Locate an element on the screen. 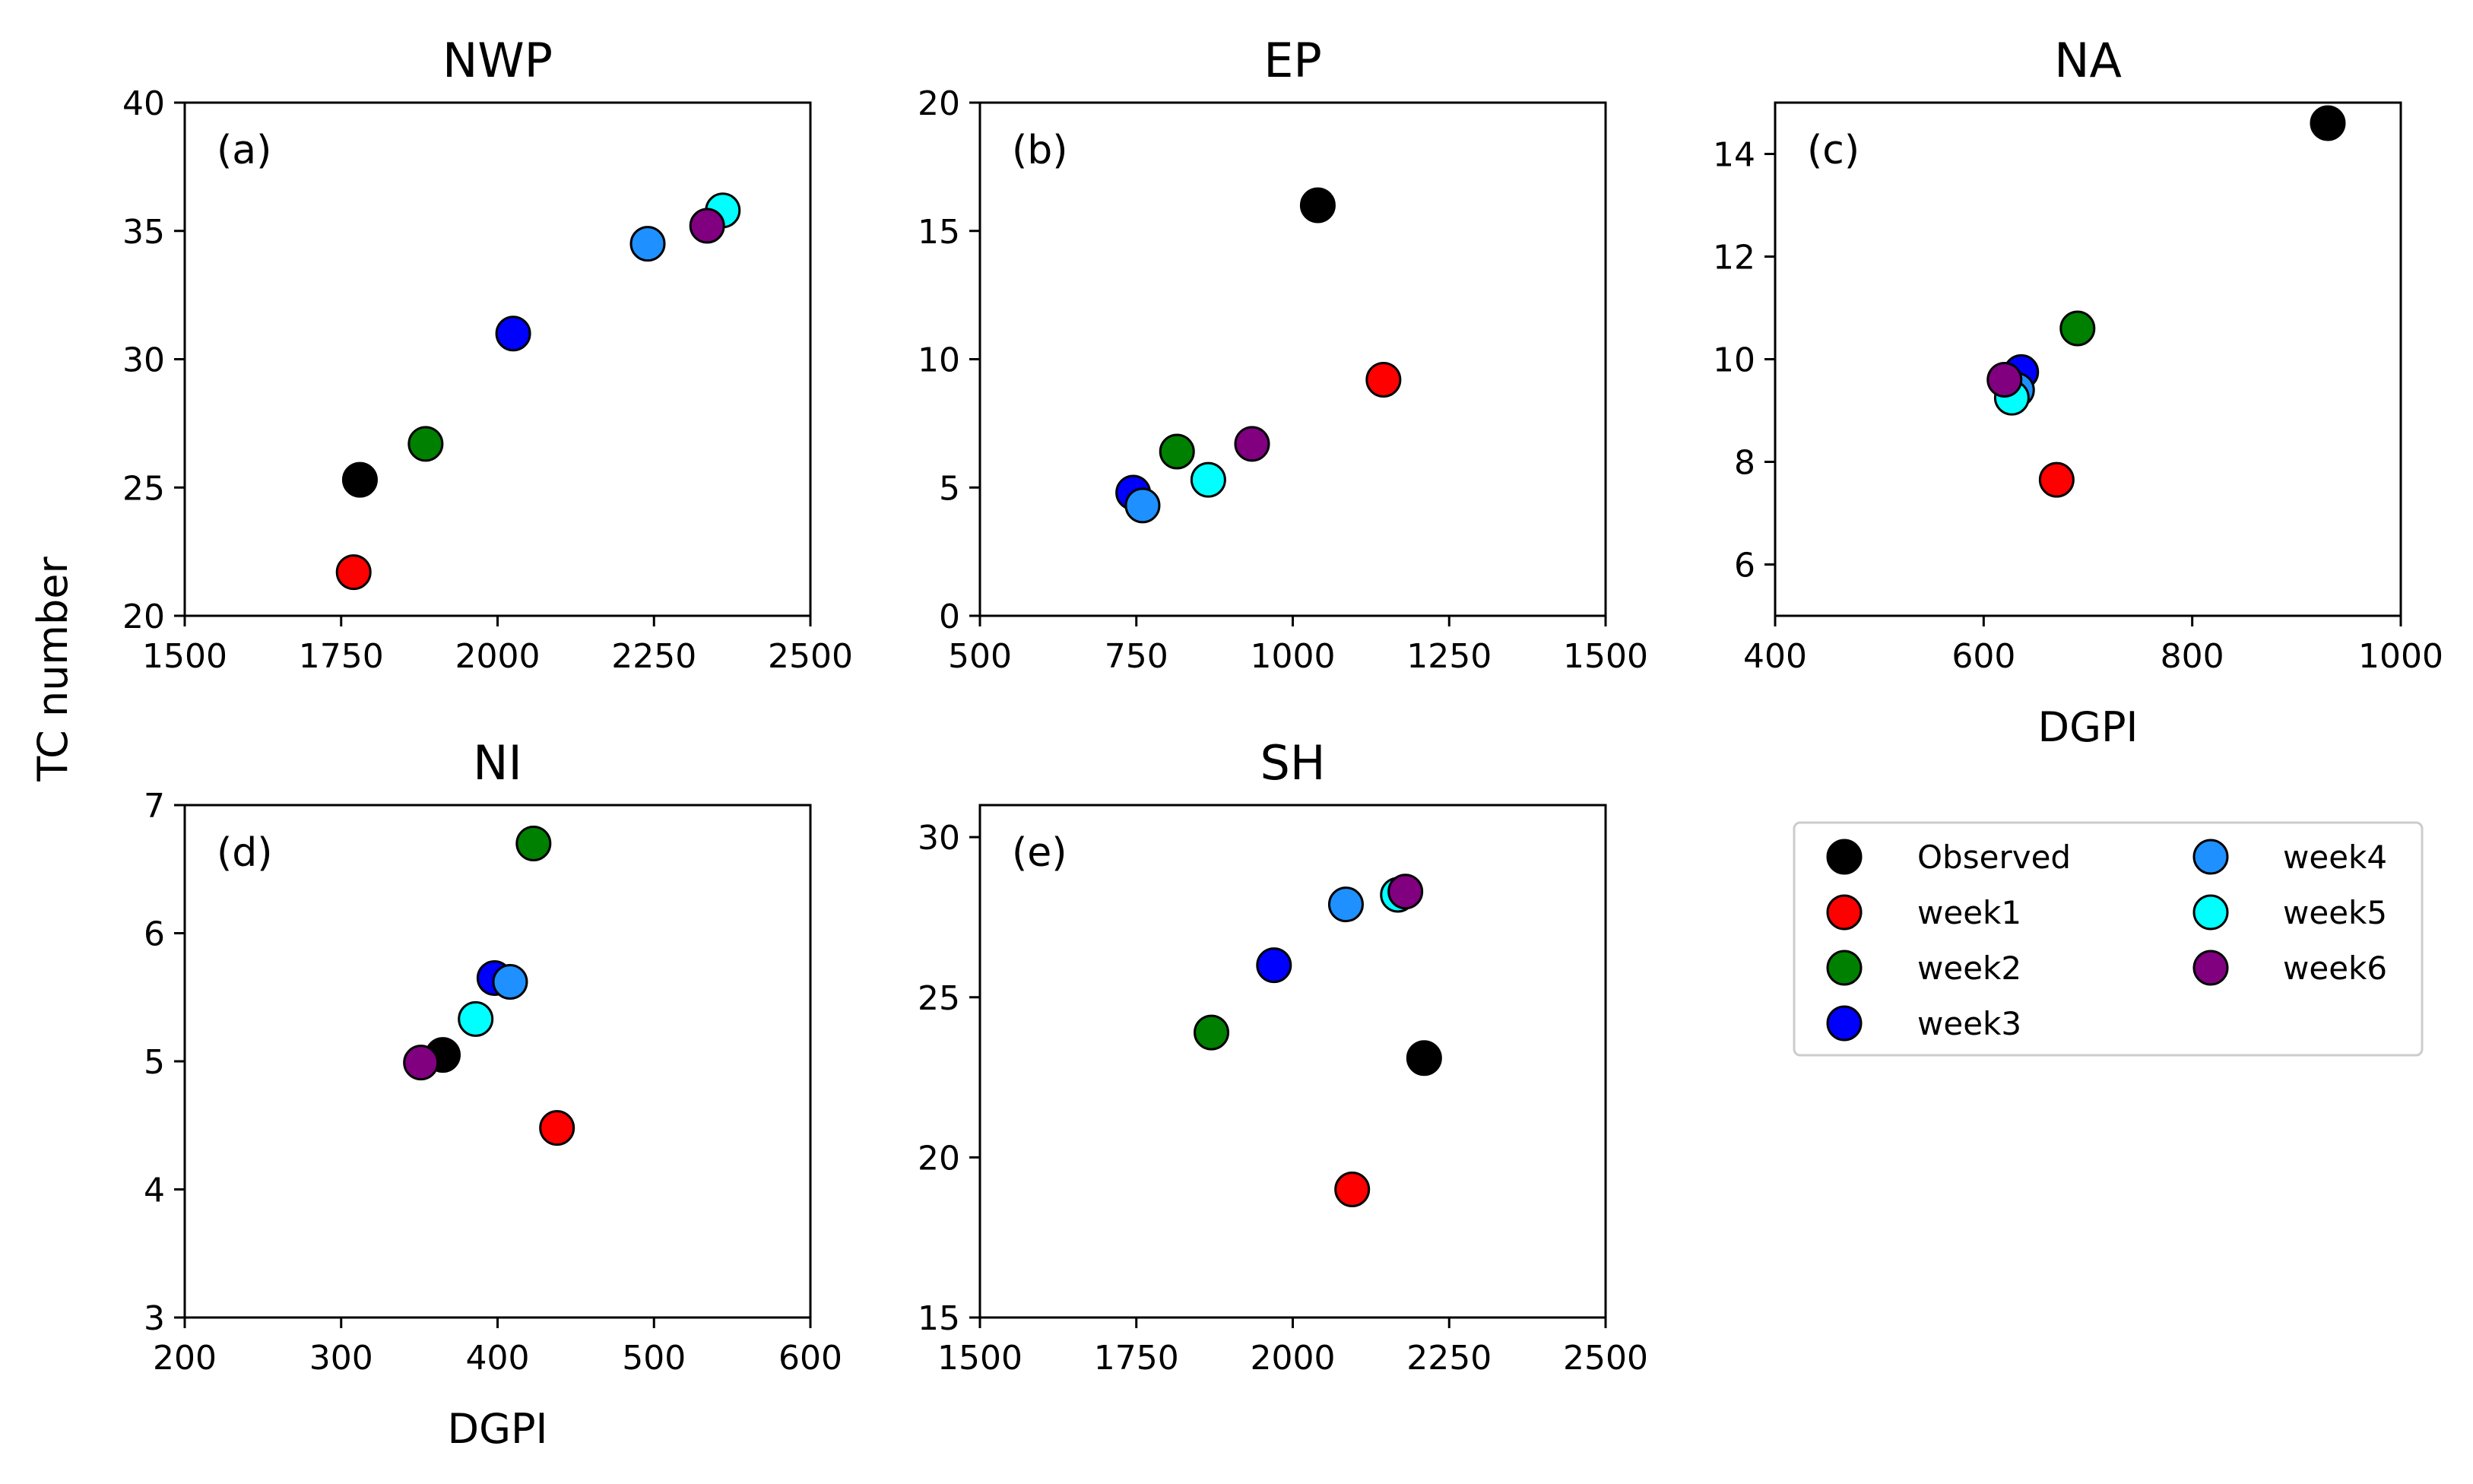  y-tick-label: 7 is located at coordinates (154, 806).